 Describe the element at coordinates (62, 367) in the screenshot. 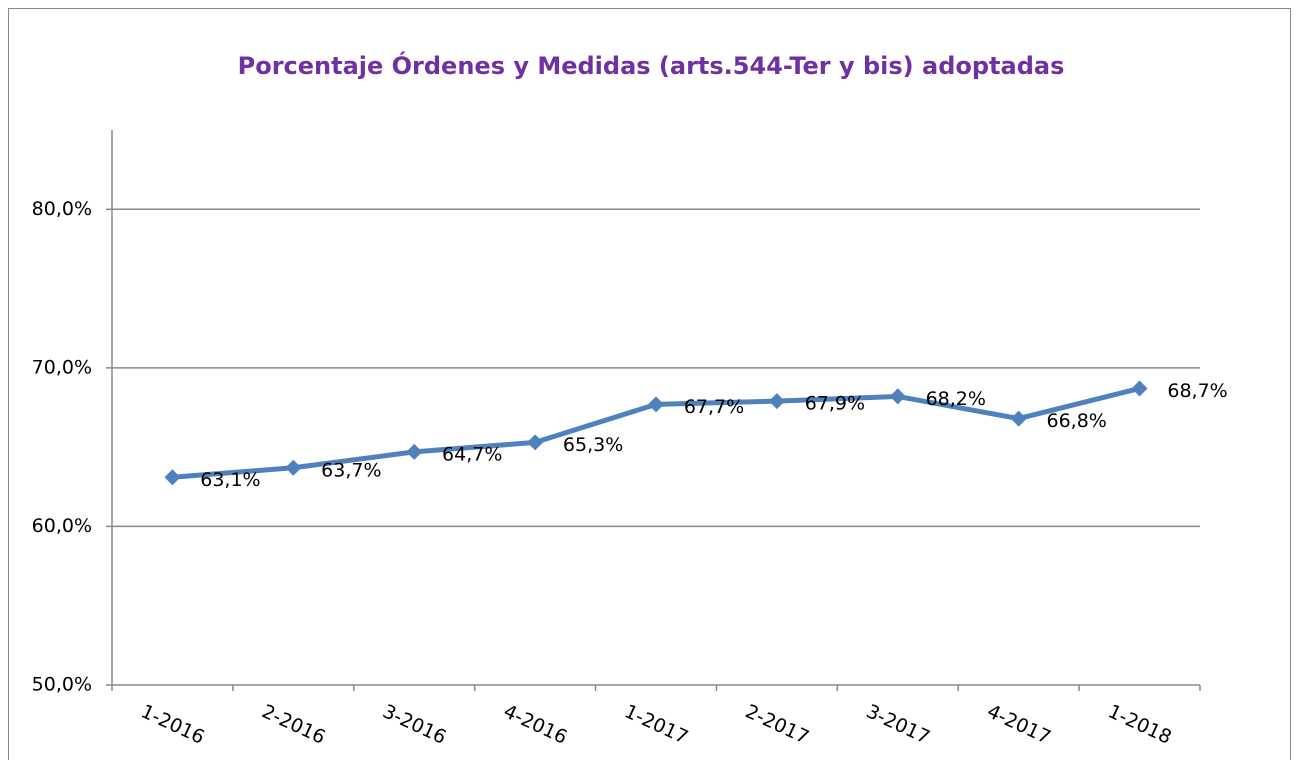

I see `y-tick-label: 70,0%` at that location.